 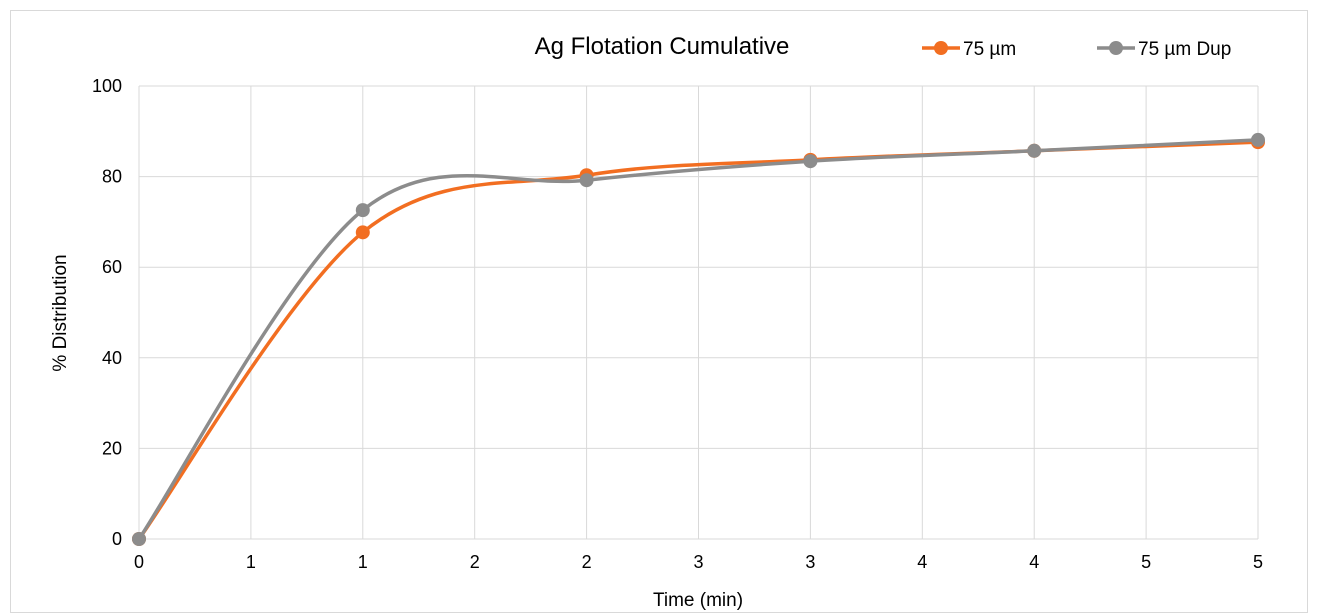 I want to click on y-tick-label: 60, so click(x=112, y=267).